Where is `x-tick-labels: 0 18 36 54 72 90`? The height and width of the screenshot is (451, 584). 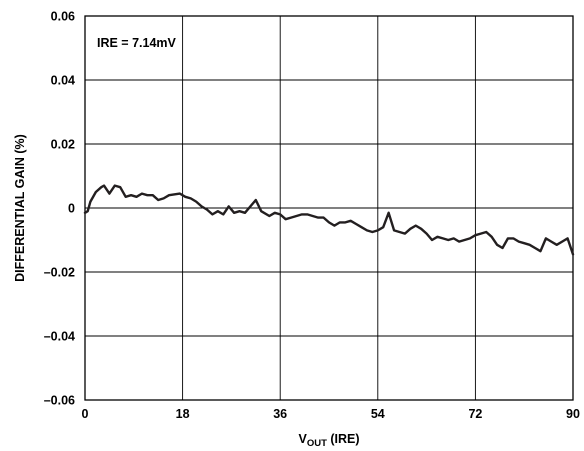 x-tick-labels: 0 18 36 54 72 90 is located at coordinates (331, 414).